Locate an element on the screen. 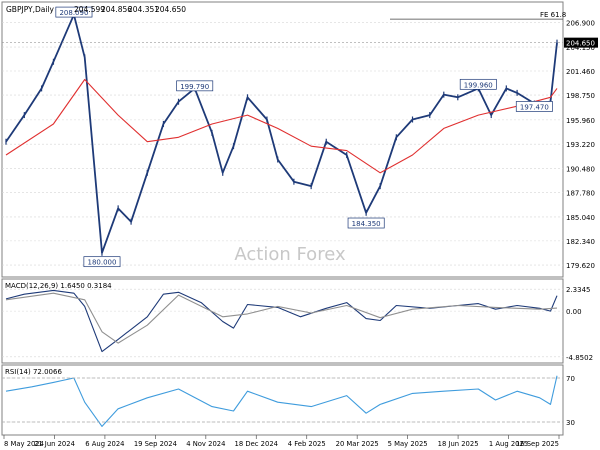 Image resolution: width=600 pixels, height=450 pixels. price-title: GBPJPY,Daily is located at coordinates (30, 9).